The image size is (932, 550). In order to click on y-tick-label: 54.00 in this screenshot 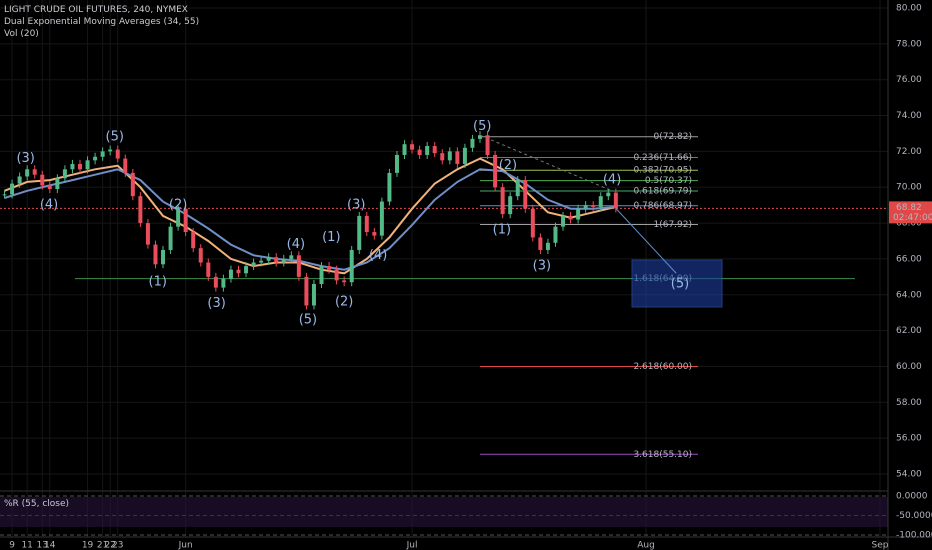, I will do `click(909, 475)`.